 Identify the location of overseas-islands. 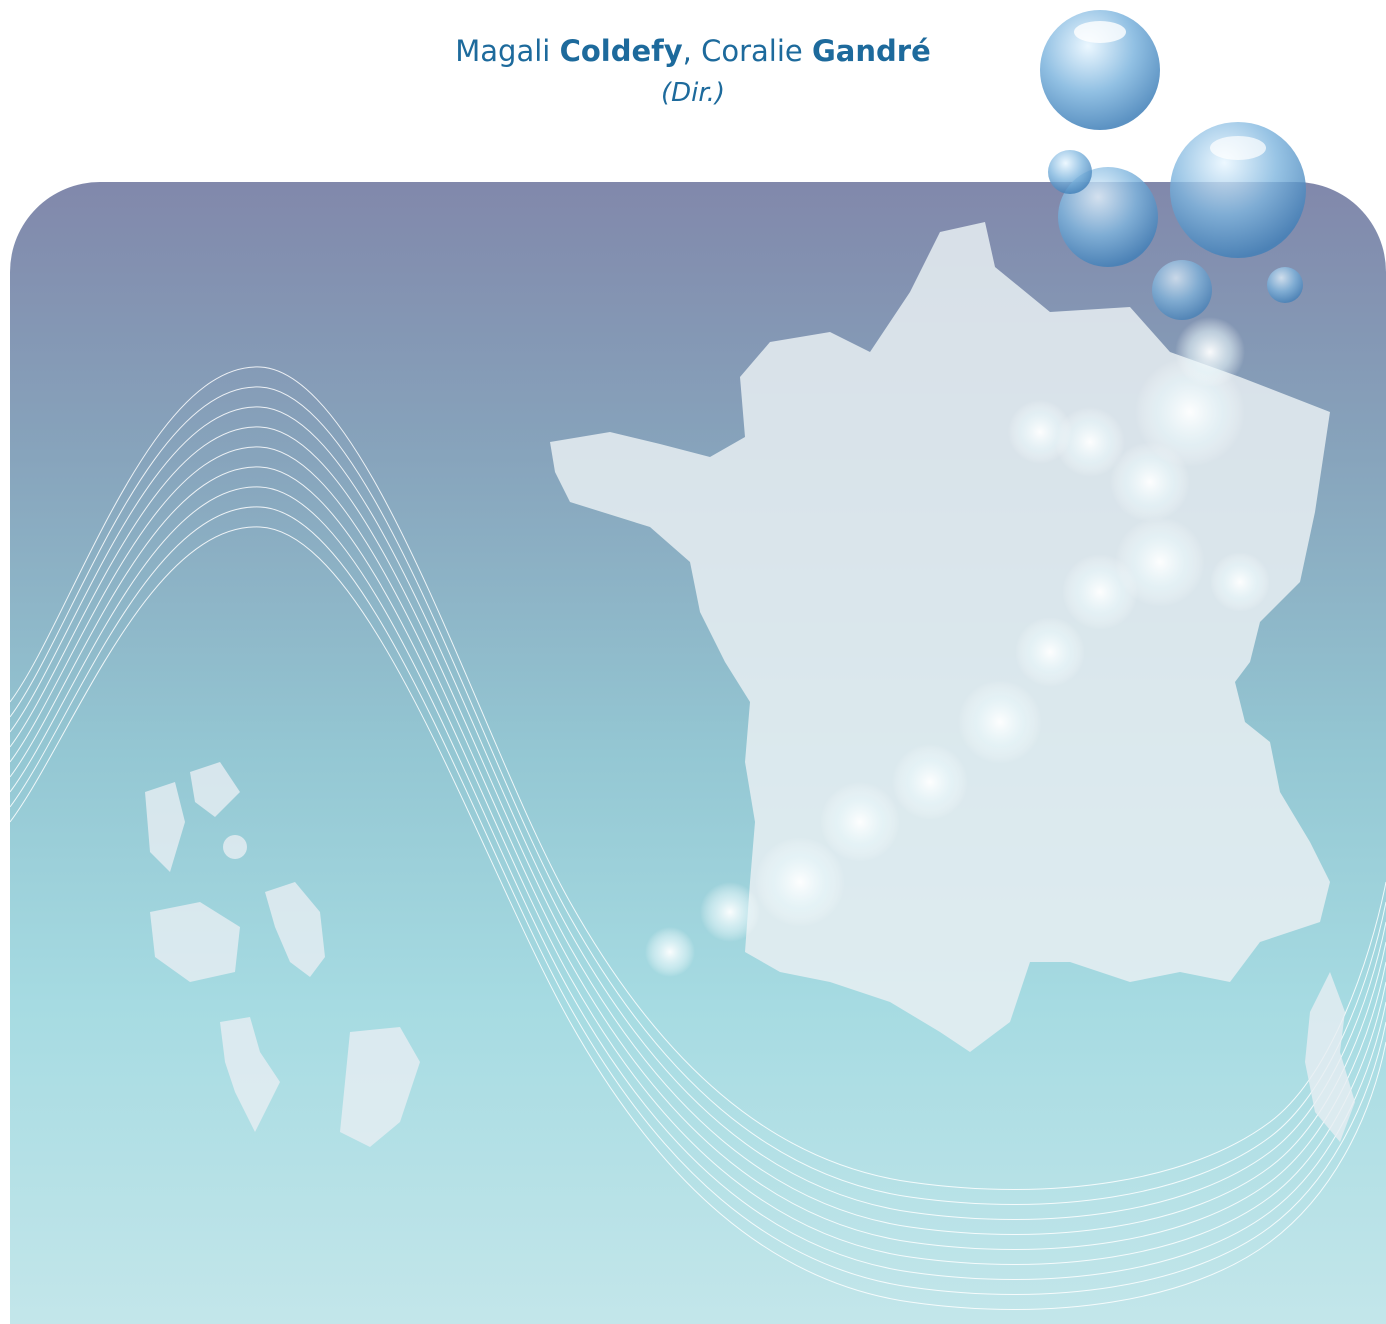
(282, 954).